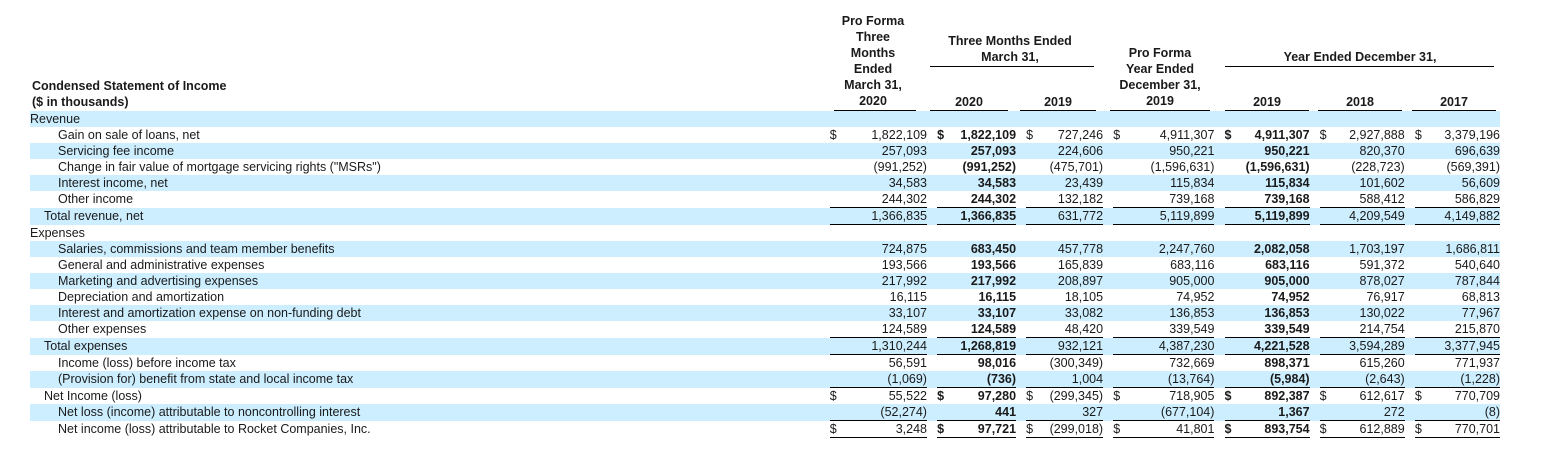  Describe the element at coordinates (1072, 183) in the screenshot. I see `value-cell: 23,439` at that location.